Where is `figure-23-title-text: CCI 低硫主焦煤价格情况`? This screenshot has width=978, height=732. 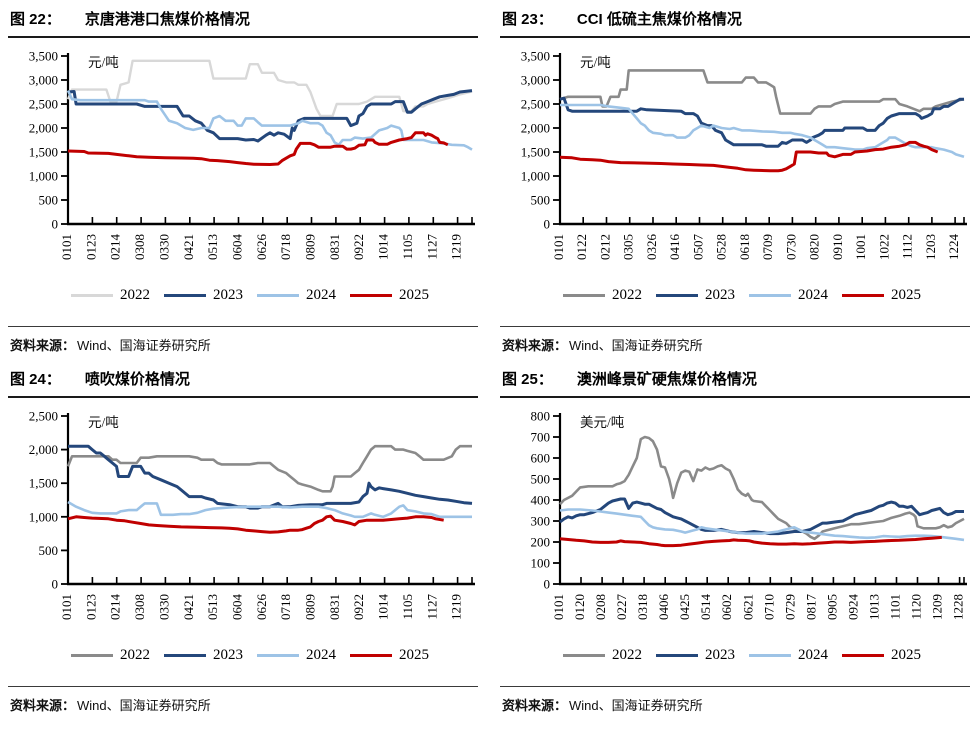
figure-23-title-text: CCI 低硫主焦煤价格情况 is located at coordinates (659, 19).